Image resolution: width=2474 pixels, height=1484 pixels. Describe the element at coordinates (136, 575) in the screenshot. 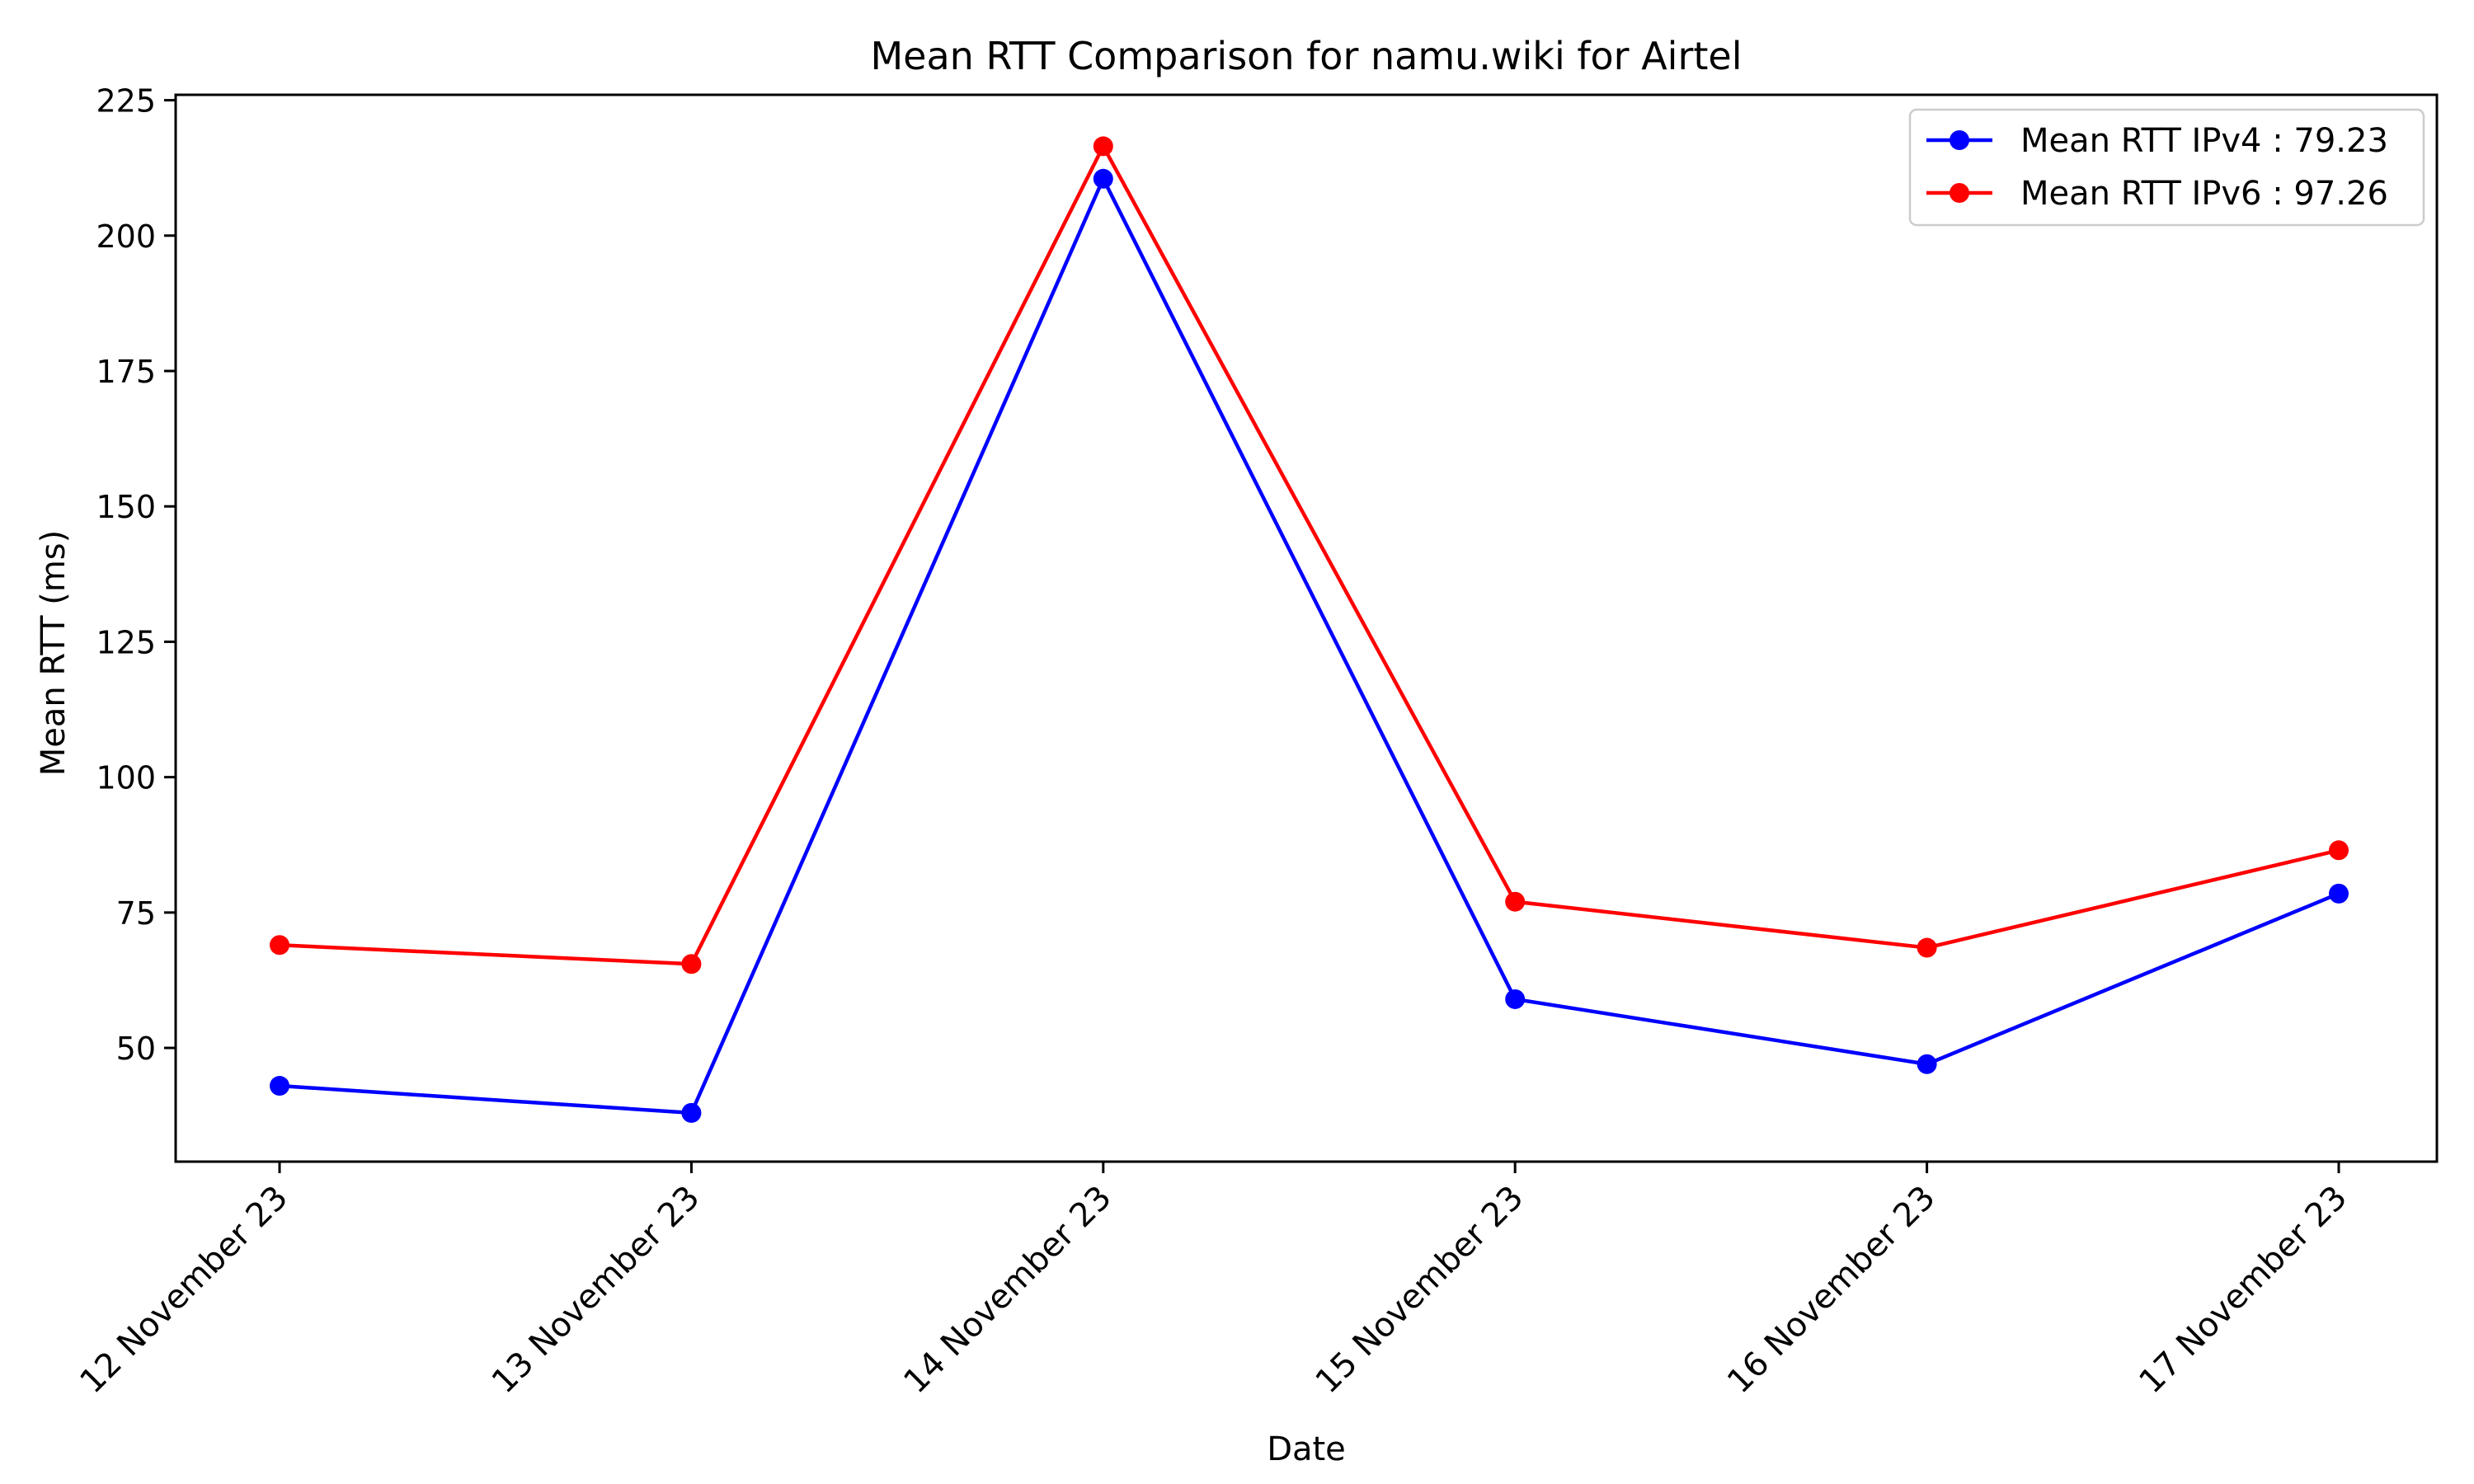

I see `y-axis-ticks: 50 75 100 125 150 175 200 225` at that location.